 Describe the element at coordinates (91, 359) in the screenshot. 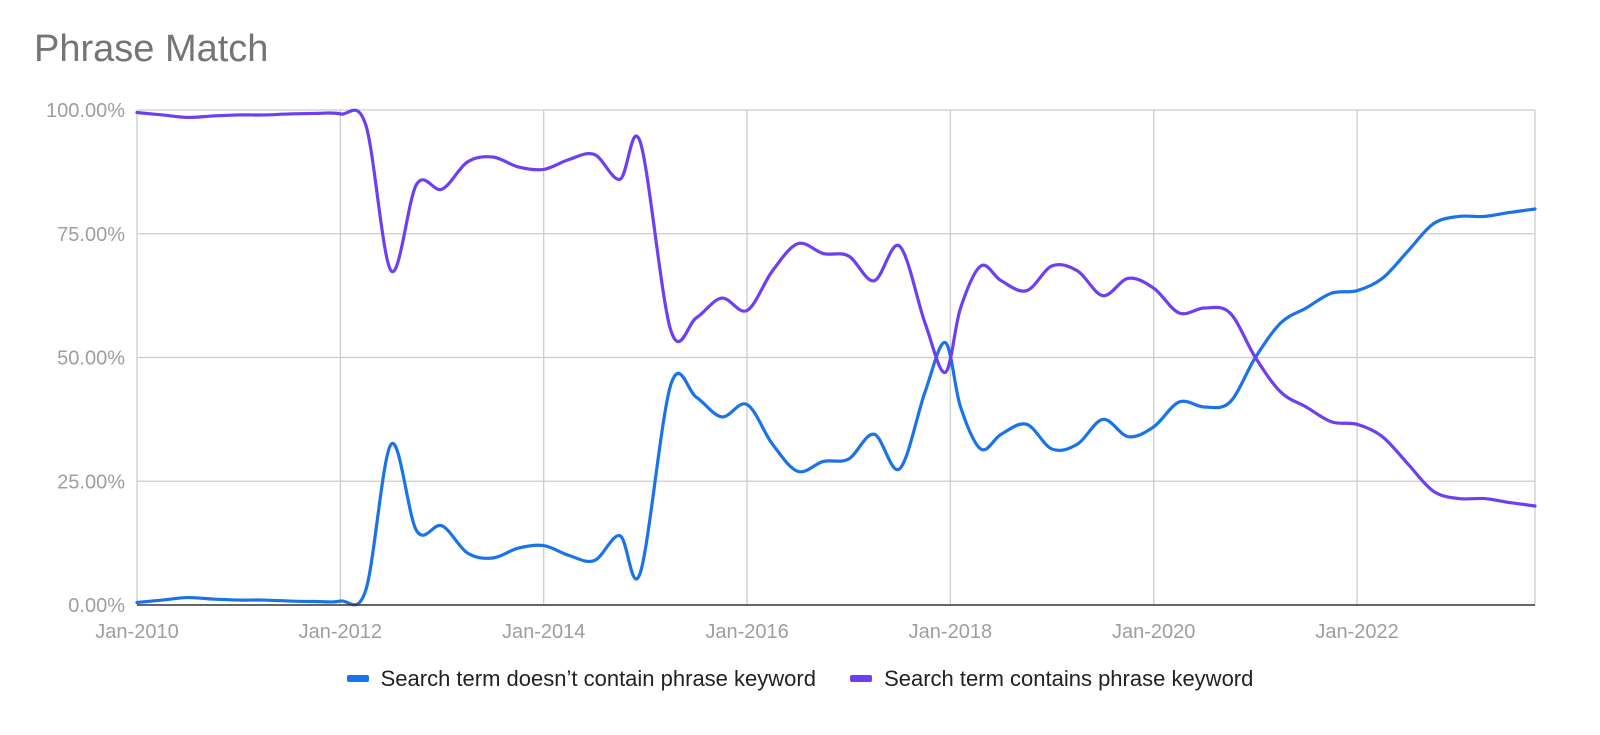

I see `y-tick-label: 50.00%` at that location.